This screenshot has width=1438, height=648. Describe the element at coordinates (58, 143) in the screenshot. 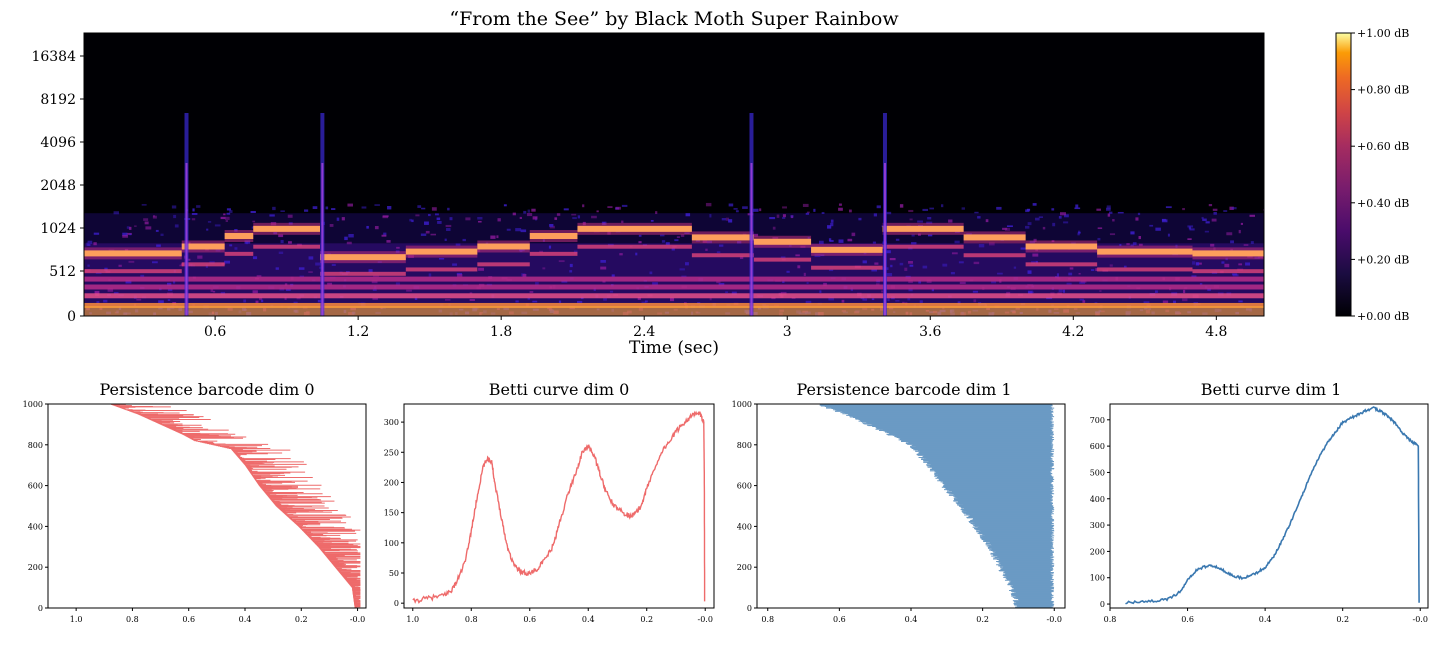

I see `y-tick-label: 4096` at that location.